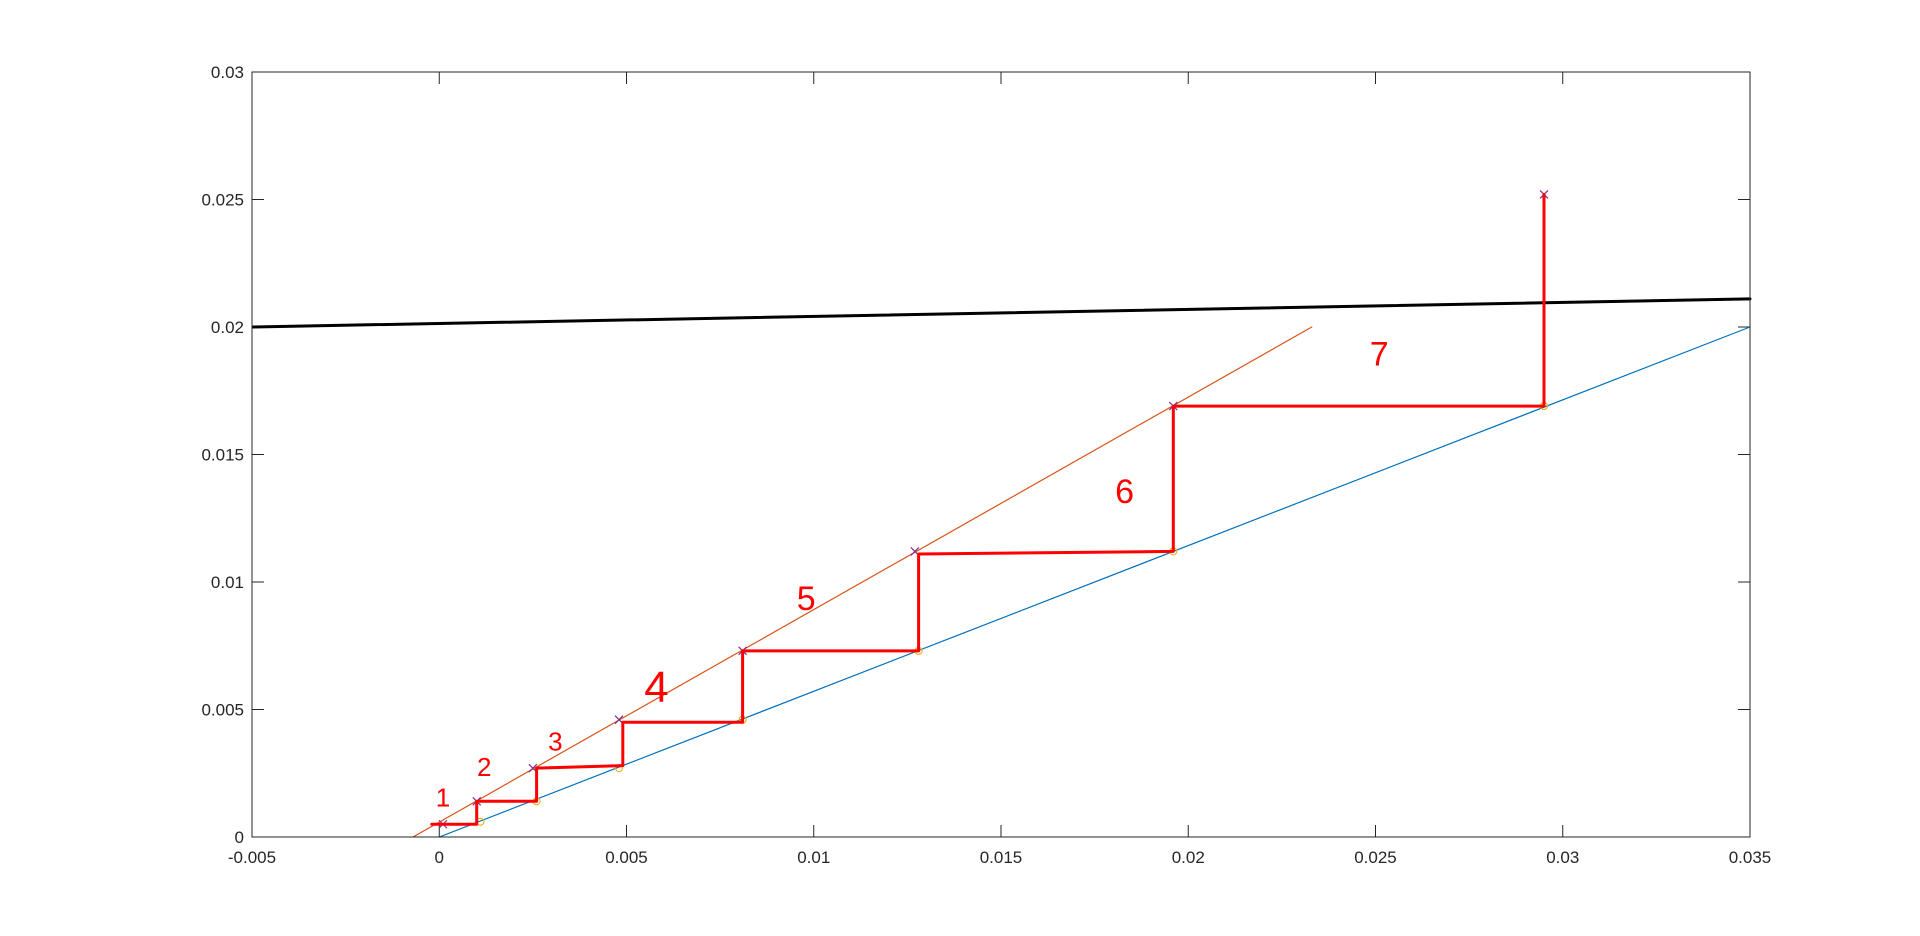  What do you see at coordinates (252, 857) in the screenshot?
I see `x-tick-label: -0.005` at bounding box center [252, 857].